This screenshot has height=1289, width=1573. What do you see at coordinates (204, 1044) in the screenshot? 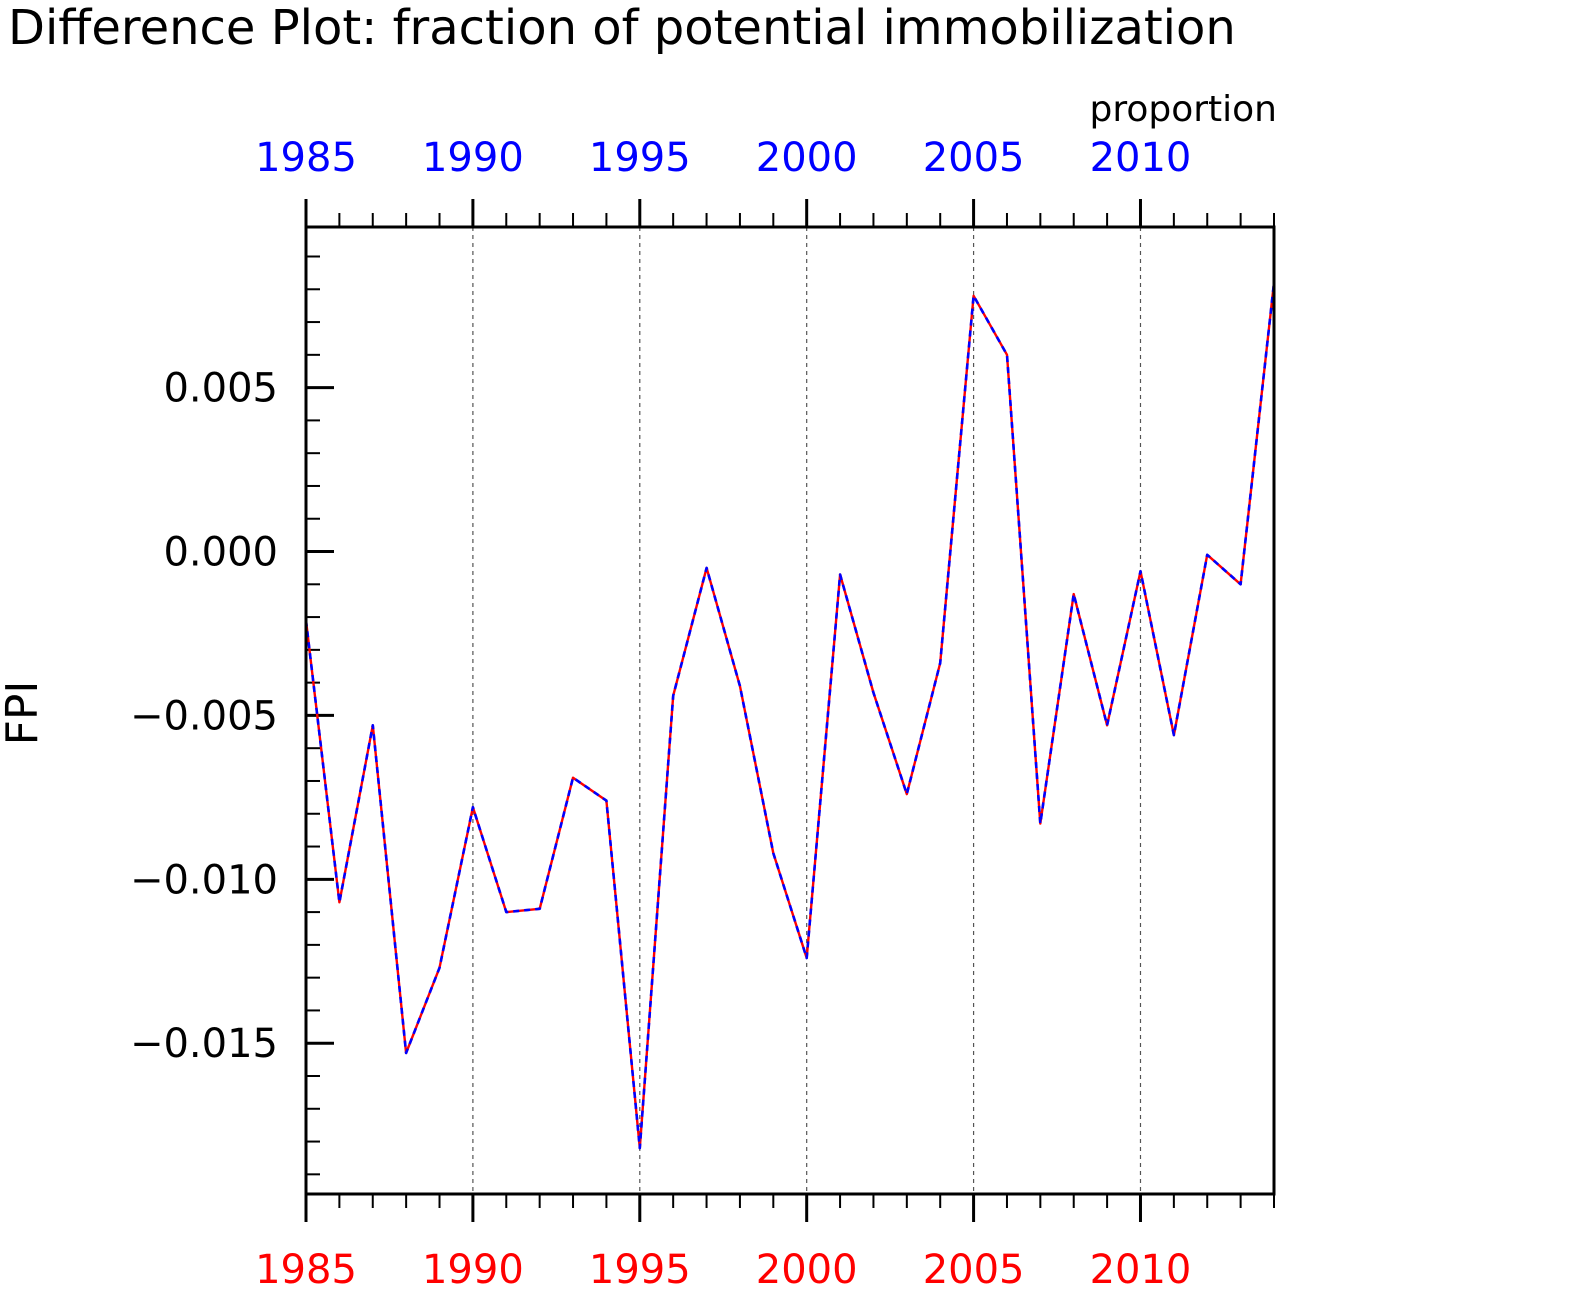
I see `y-label-4: −0.015` at bounding box center [204, 1044].